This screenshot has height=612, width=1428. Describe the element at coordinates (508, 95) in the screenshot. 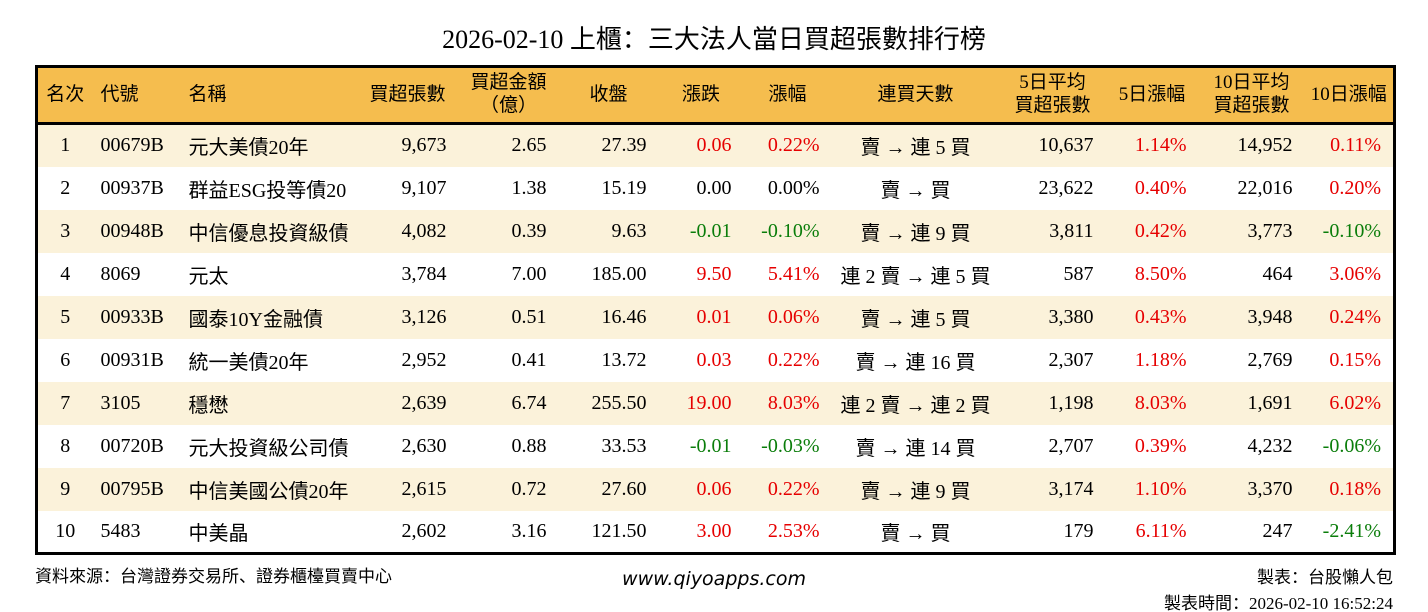

I see `column-header-amount: 買超金額 （億）` at that location.